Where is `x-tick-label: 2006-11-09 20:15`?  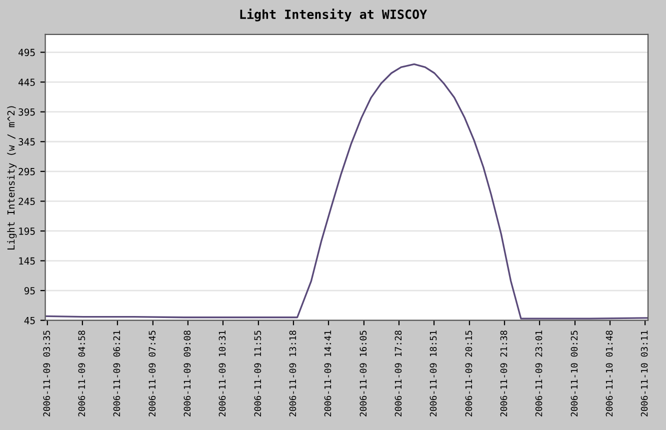 x-tick-label: 2006-11-09 20:15 is located at coordinates (468, 373).